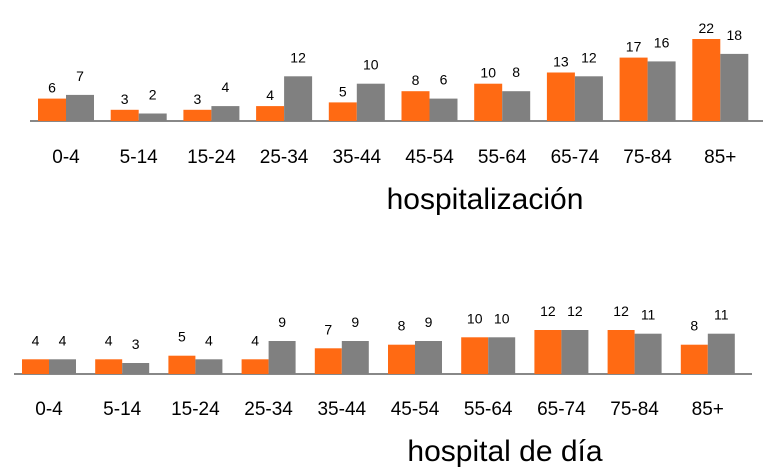  I want to click on data-label: 13, so click(561, 62).